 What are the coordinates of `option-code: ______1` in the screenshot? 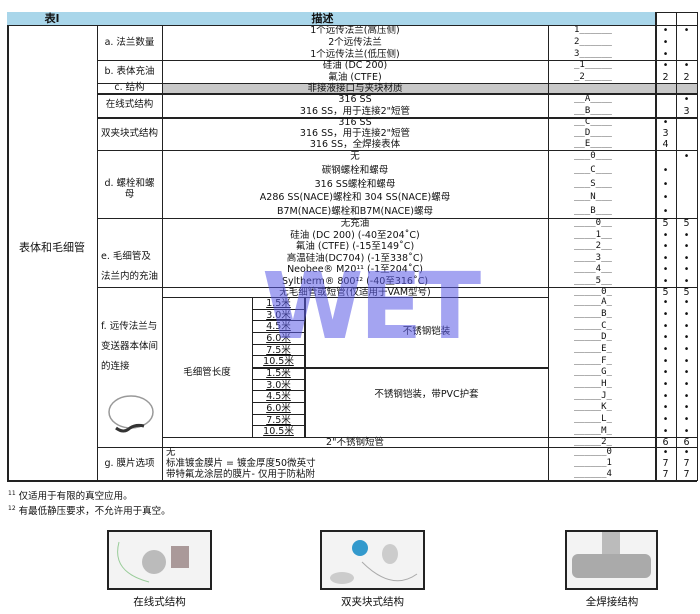 It's located at (593, 463).